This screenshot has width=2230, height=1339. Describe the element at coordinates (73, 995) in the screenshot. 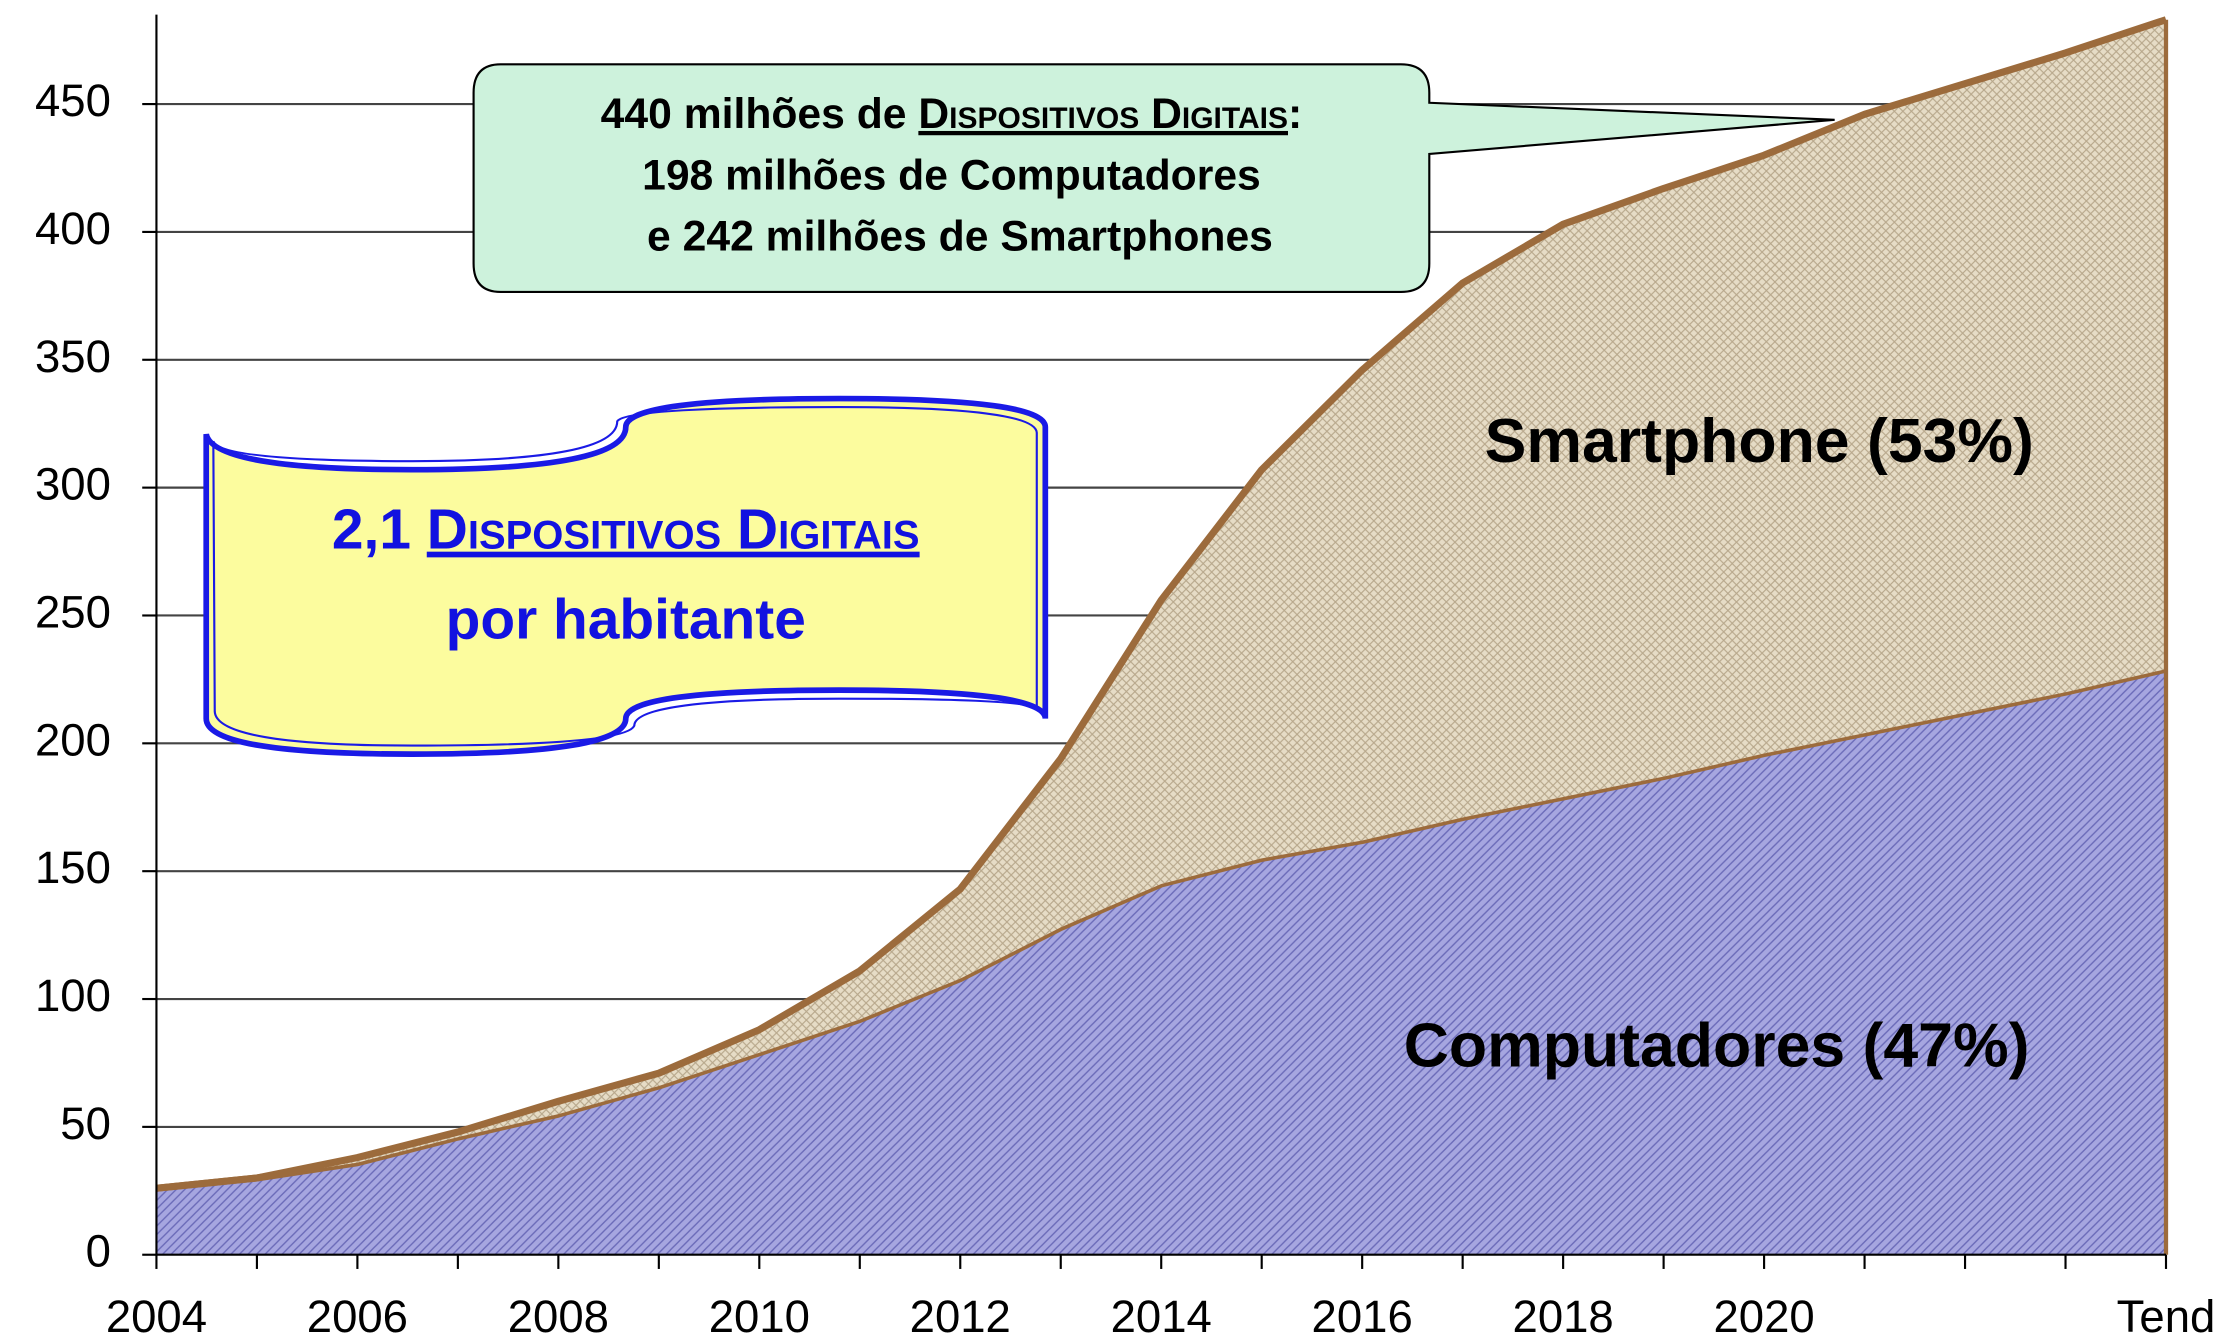

I see `y-tick-label: 100` at that location.